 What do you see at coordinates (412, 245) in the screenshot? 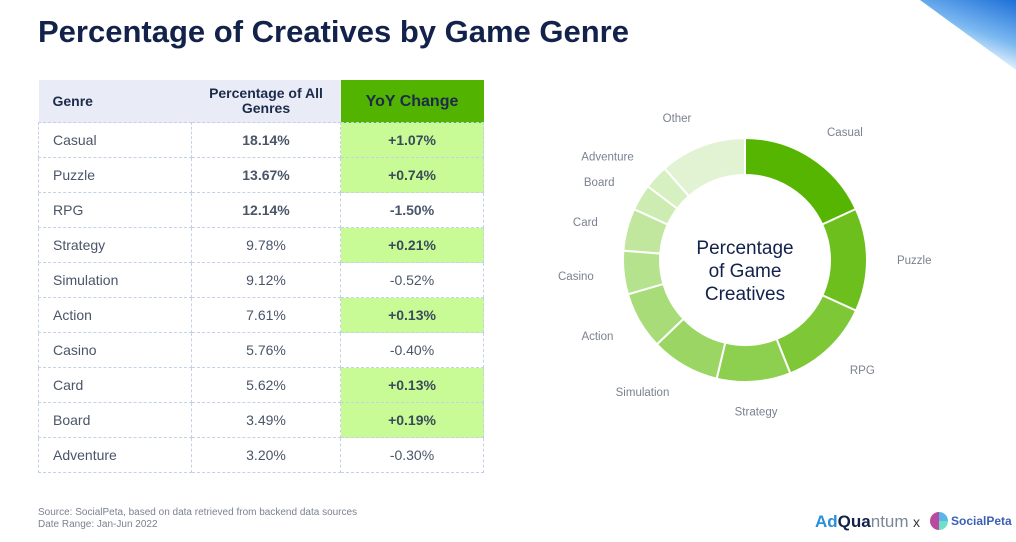
I see `yoy-cell: +0.21%` at bounding box center [412, 245].